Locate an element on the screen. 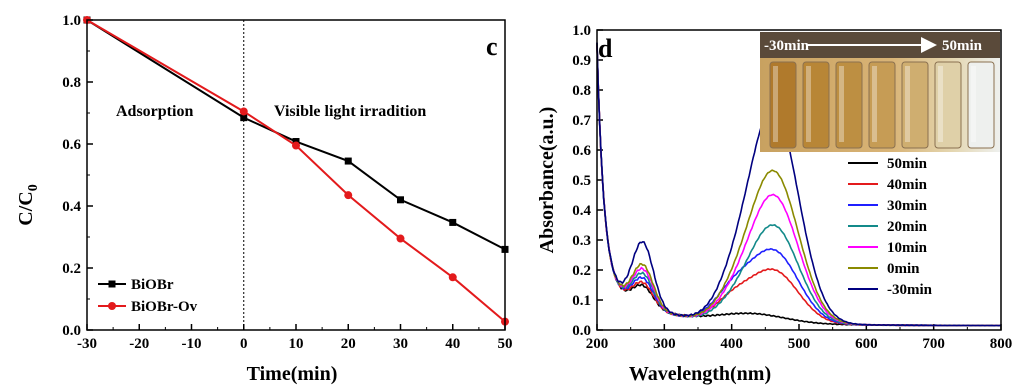 The width and height of the screenshot is (1019, 387). chart-d-ytick-label: 0.6 is located at coordinates (581, 151).